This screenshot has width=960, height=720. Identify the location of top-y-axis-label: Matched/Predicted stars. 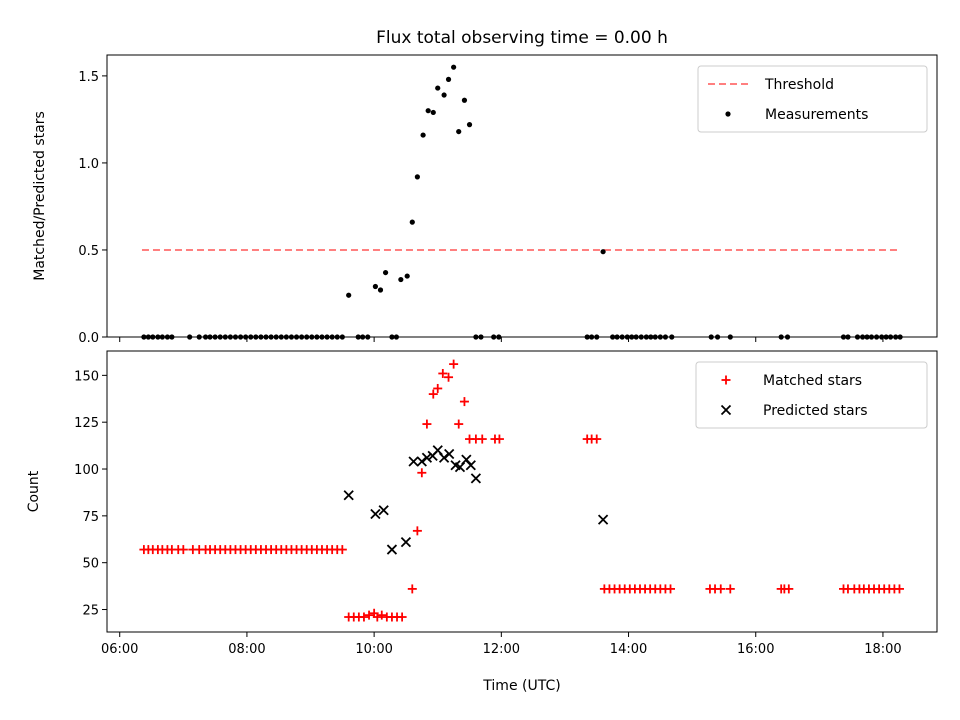
(40, 196).